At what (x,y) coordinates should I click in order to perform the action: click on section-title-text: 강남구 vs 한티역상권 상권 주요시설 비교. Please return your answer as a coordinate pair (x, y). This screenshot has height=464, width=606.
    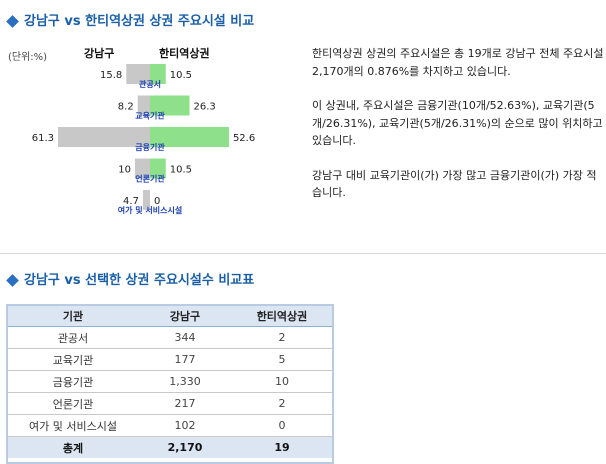
    Looking at the image, I should click on (139, 21).